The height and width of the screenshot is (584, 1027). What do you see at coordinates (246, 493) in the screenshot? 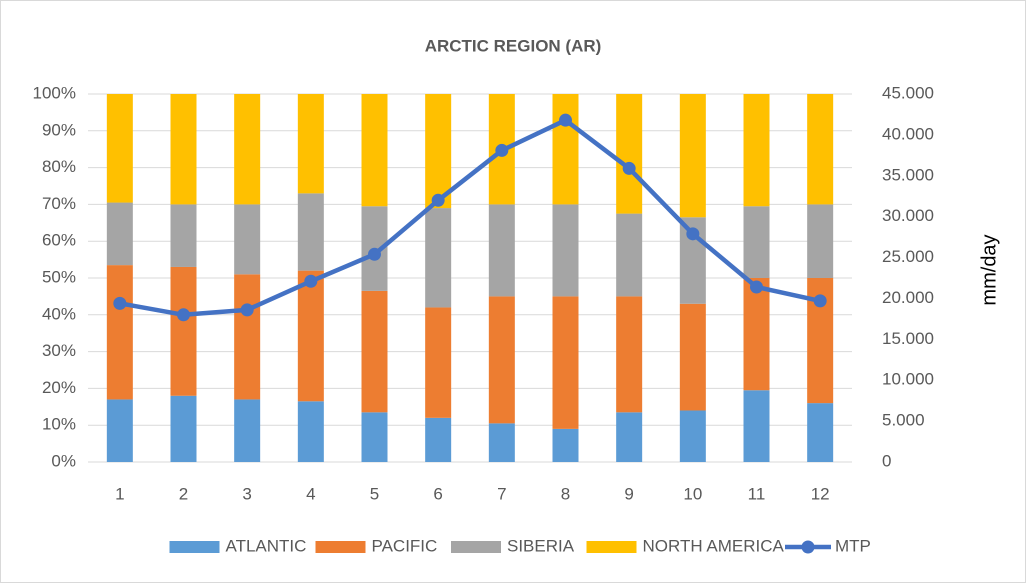
I see `x-tick-label: 3` at bounding box center [246, 493].